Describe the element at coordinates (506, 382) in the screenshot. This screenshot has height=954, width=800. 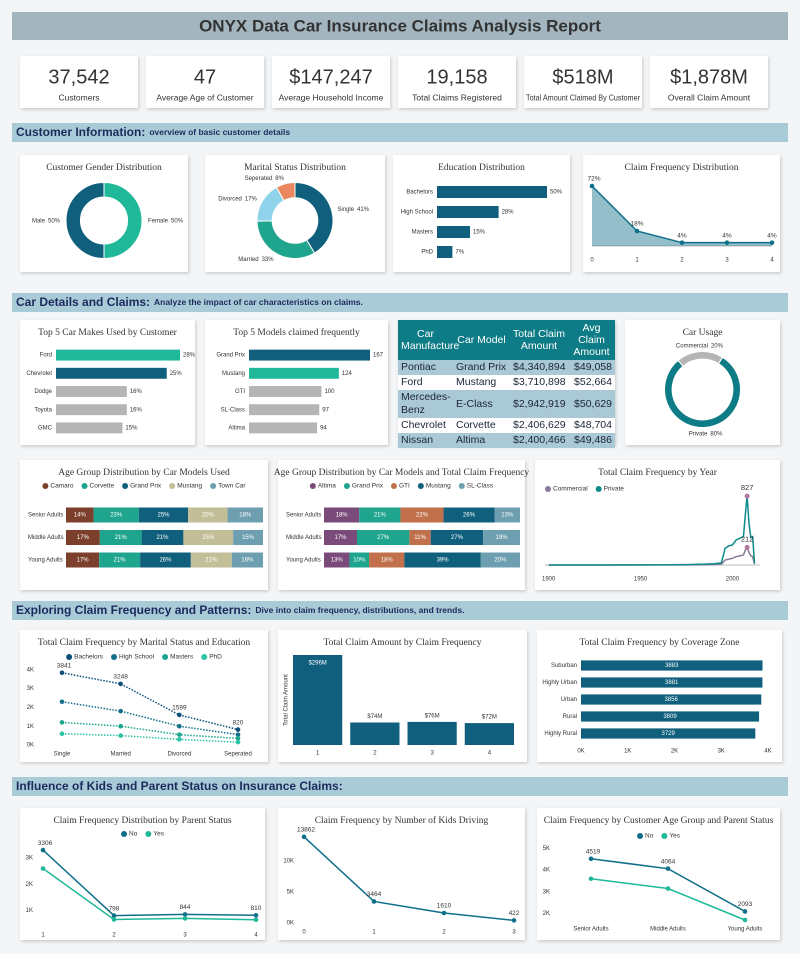
I see `table-row: Ford Mustang $3,710,898 $52,664` at that location.